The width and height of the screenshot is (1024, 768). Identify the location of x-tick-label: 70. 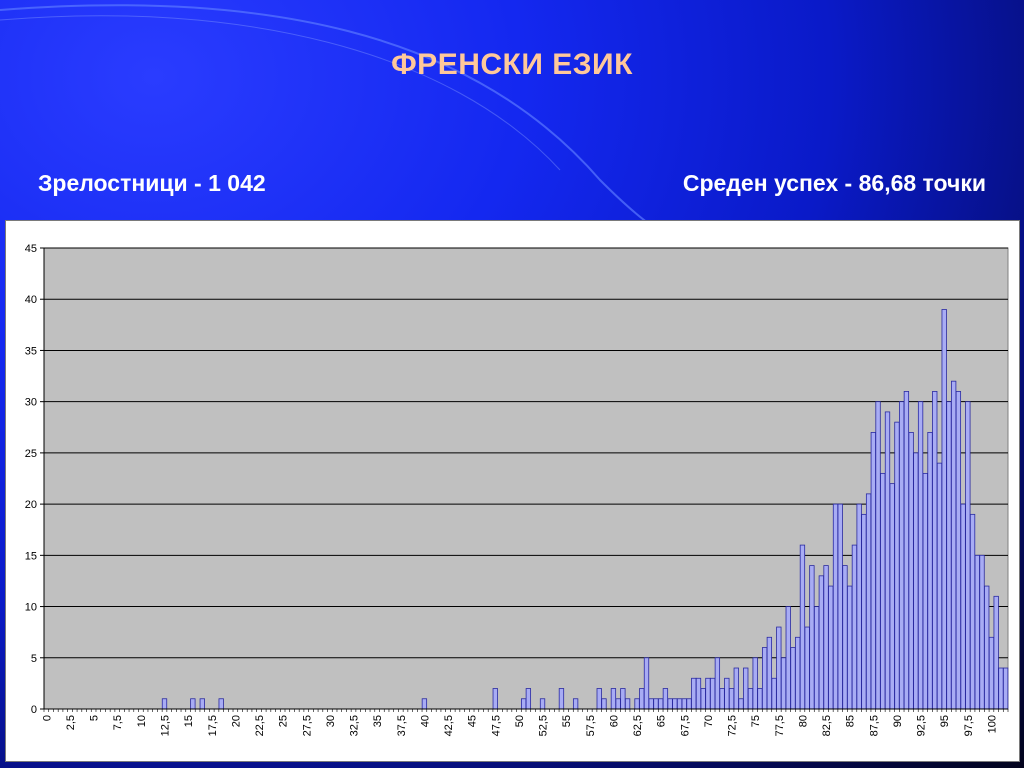
(709, 721).